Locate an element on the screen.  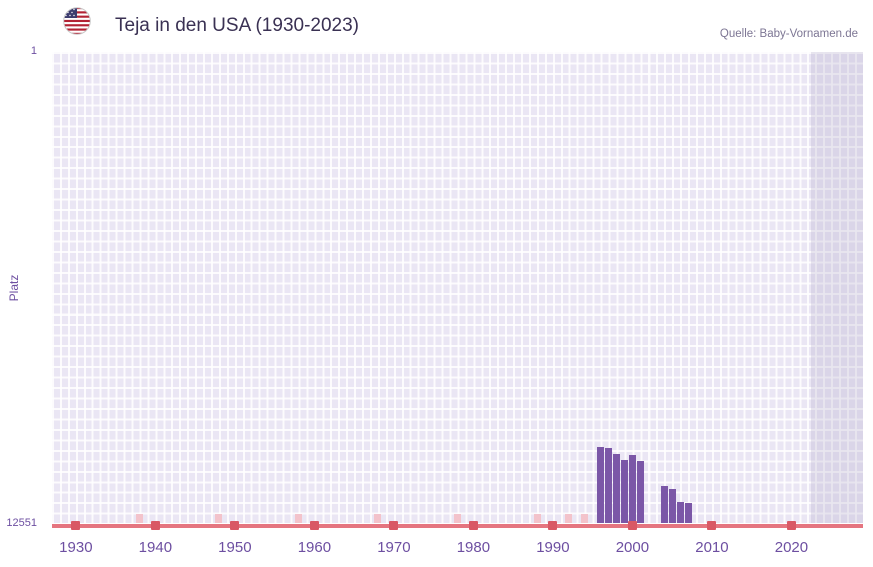
future-years-band is located at coordinates (837, 287).